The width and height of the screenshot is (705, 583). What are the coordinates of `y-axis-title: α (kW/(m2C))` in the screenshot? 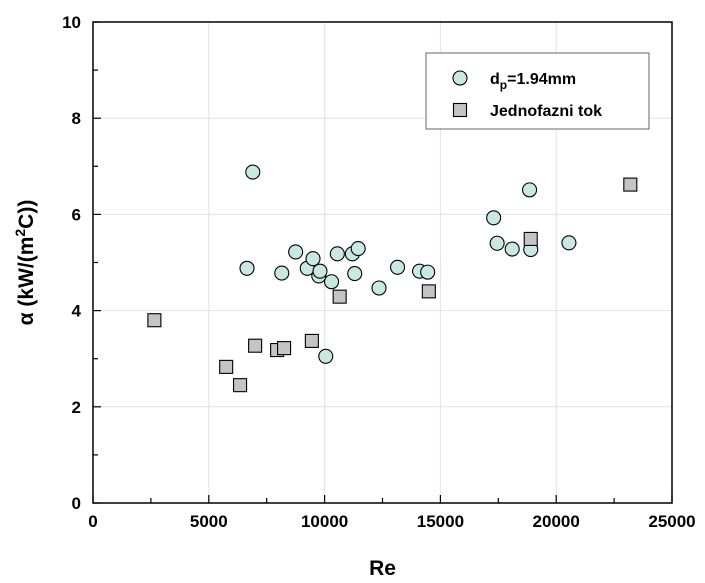 It's located at (25, 263).